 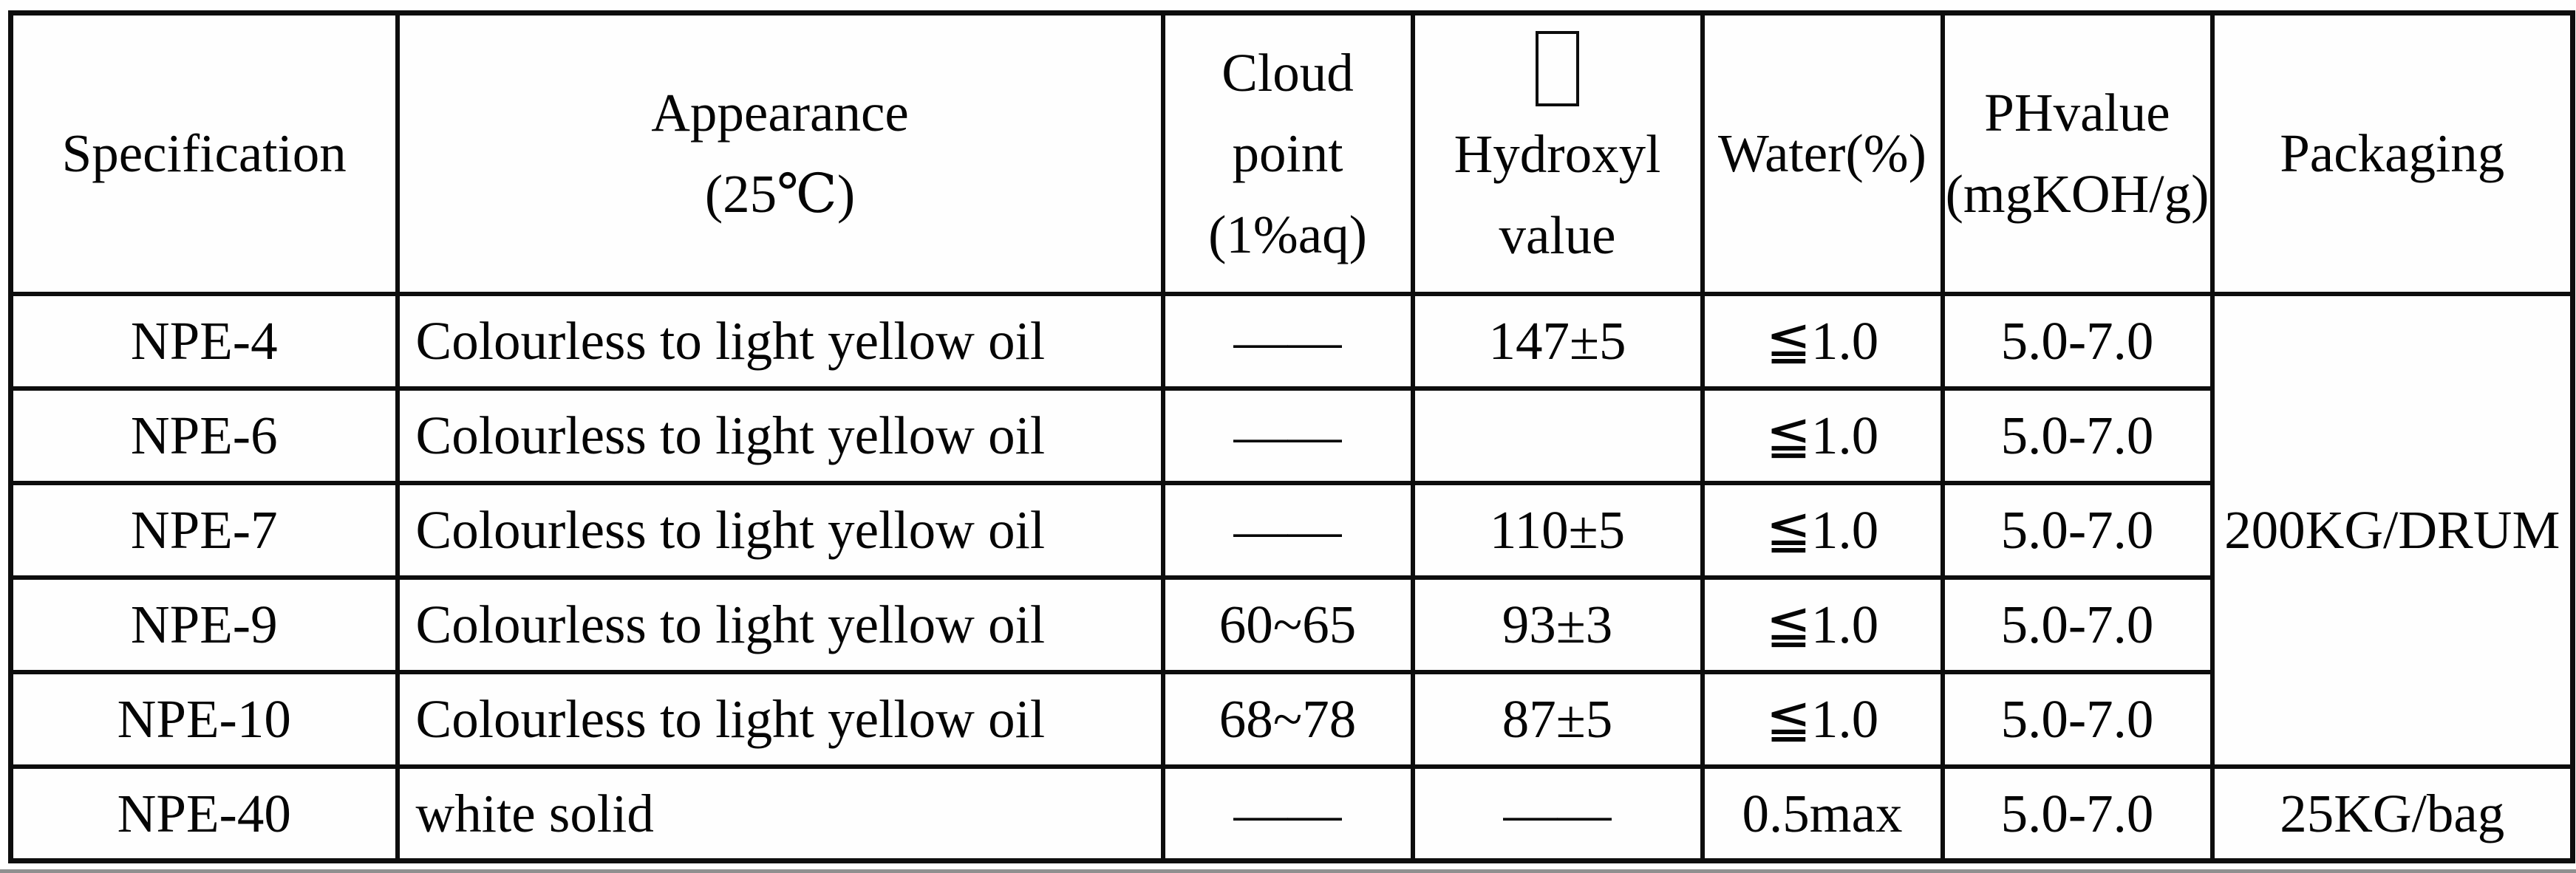 What do you see at coordinates (780, 153) in the screenshot?
I see `col-header-appearance: Appearance (25℃)` at bounding box center [780, 153].